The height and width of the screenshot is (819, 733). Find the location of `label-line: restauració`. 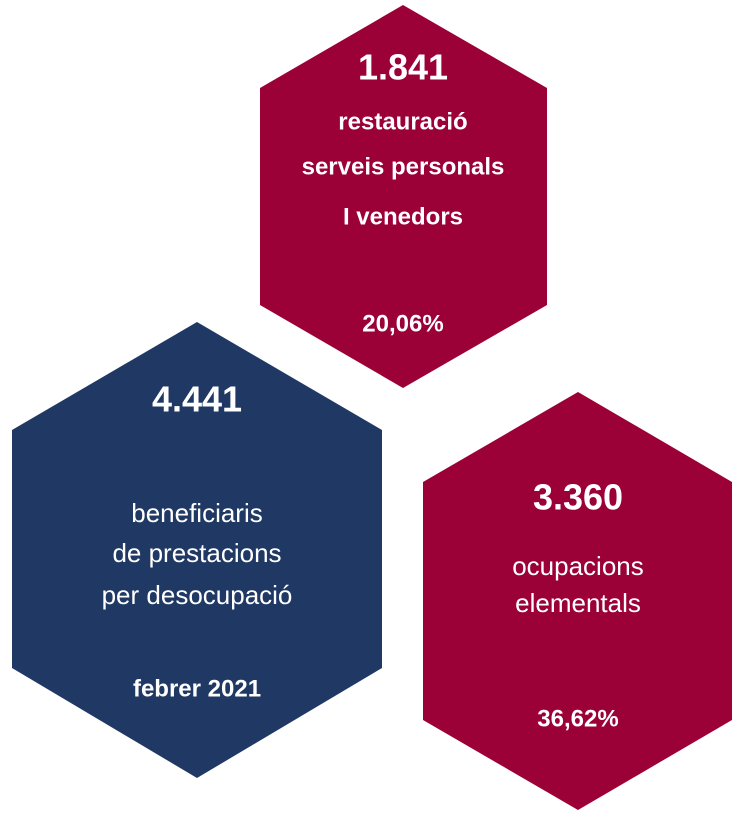

label-line: restauració is located at coordinates (402, 121).